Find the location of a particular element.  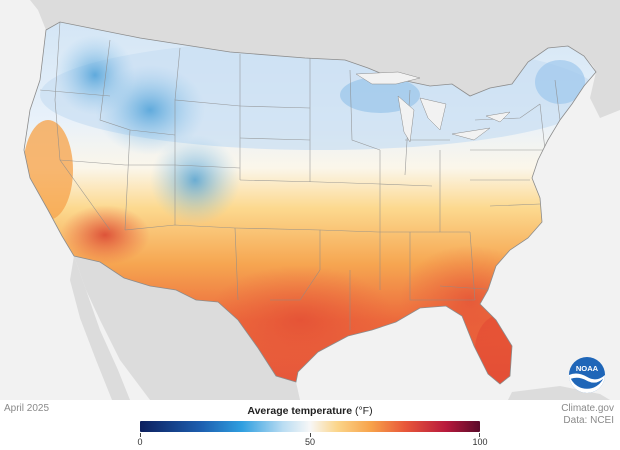

legend-unit: (°F) is located at coordinates (363, 411).